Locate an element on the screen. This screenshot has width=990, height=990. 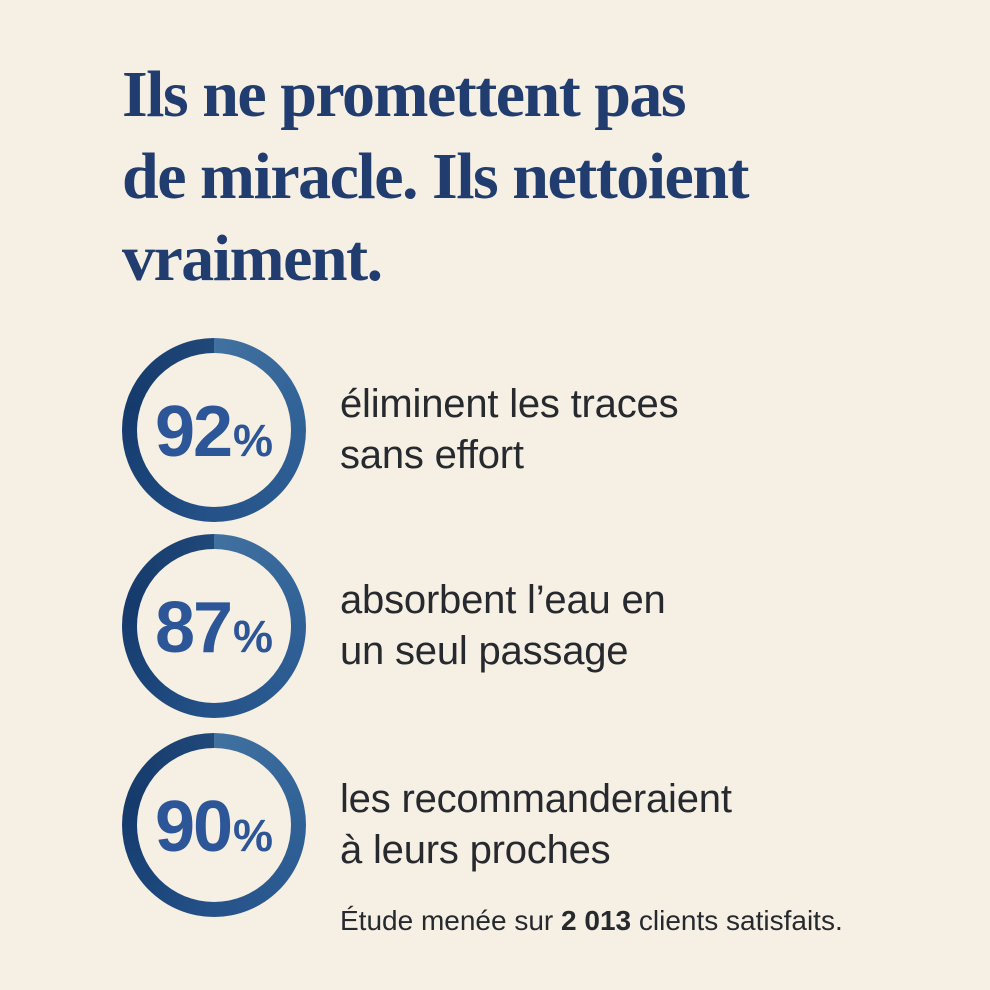
stat-description-line: absorbent l’eau en is located at coordinates (503, 600).